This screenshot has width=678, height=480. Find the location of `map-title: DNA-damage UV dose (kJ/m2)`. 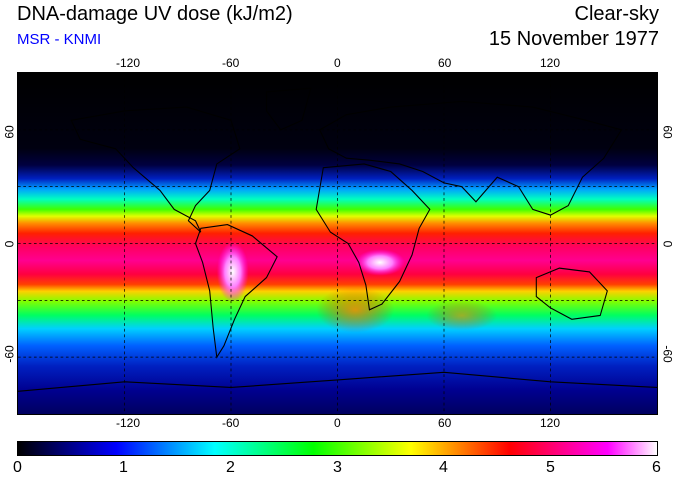

map-title: DNA-damage UV dose (kJ/m2) is located at coordinates (155, 14).